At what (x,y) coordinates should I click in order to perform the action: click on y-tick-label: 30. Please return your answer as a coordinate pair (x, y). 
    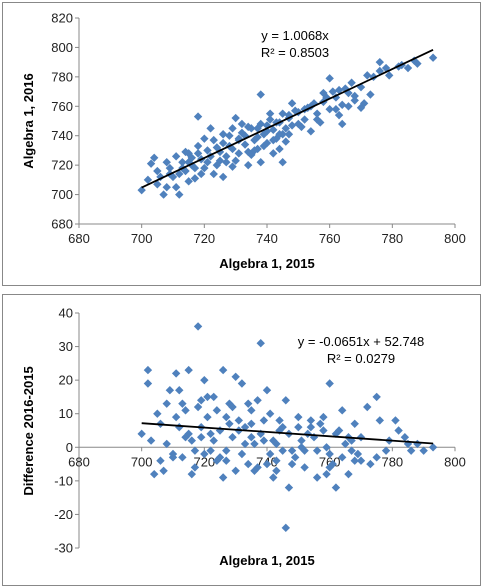
    Looking at the image, I should click on (66, 346).